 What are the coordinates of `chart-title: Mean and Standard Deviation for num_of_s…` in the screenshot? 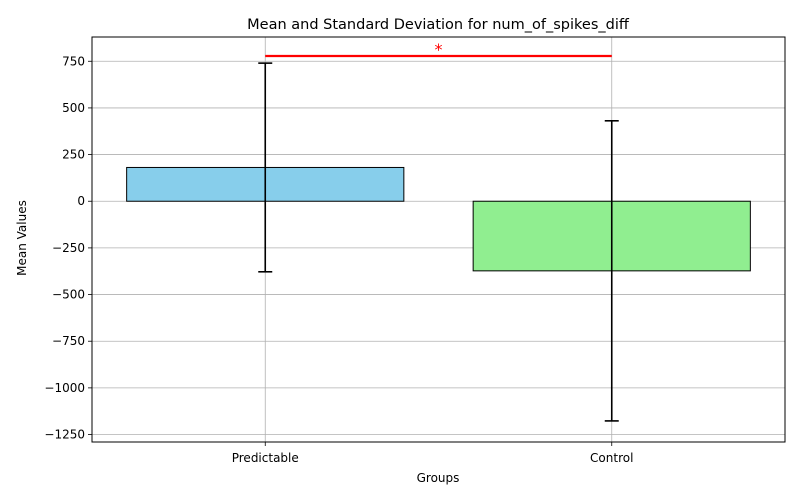 It's located at (438, 25).